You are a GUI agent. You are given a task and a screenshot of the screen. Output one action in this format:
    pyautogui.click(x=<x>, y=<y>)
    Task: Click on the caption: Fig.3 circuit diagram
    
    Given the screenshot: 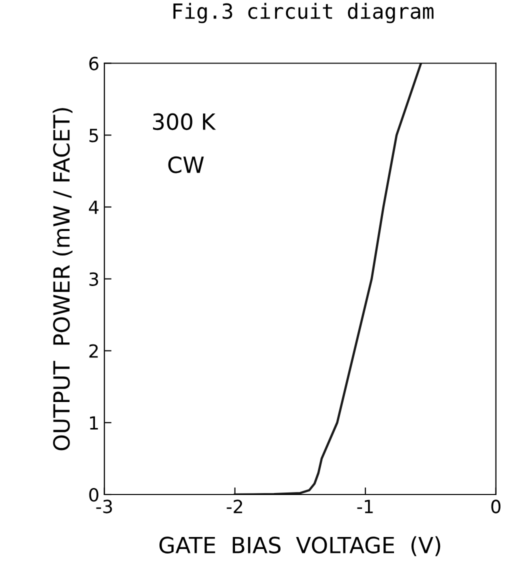 What is the action you would take?
    pyautogui.click(x=303, y=13)
    